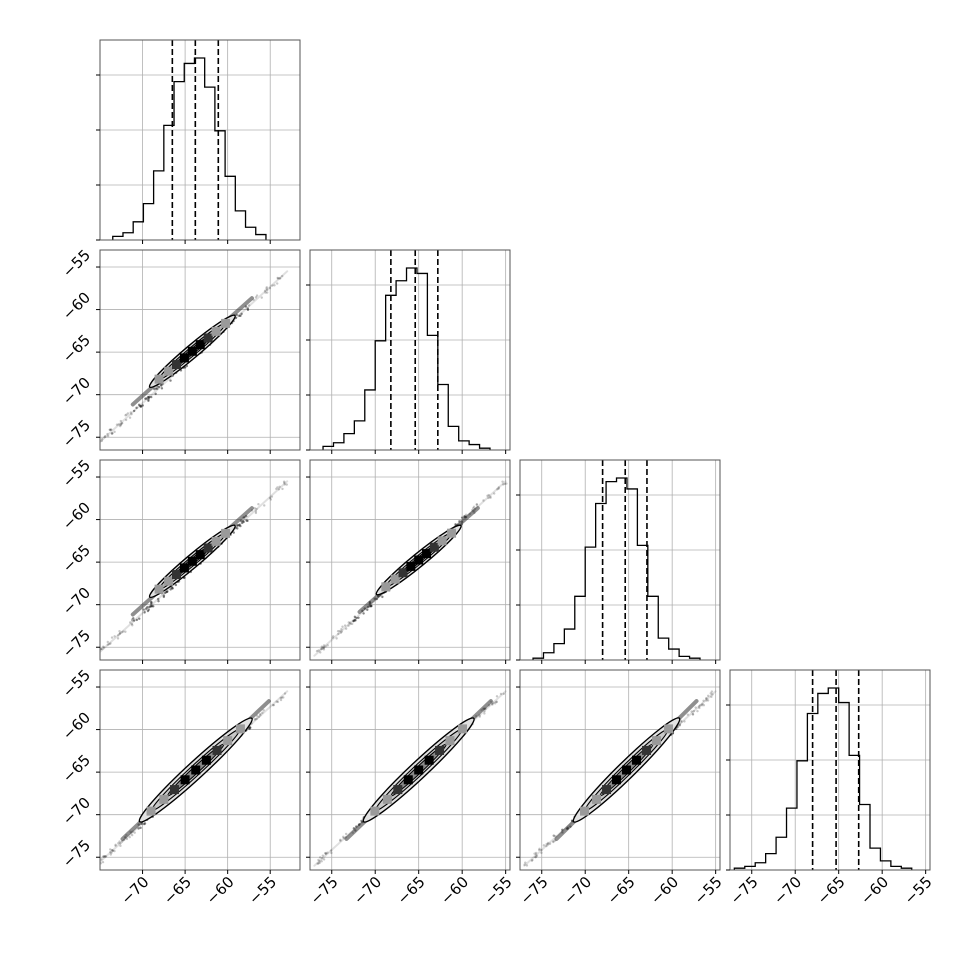  What do you see at coordinates (76, 601) in the screenshot?
I see `y-tick-label: −70` at bounding box center [76, 601].